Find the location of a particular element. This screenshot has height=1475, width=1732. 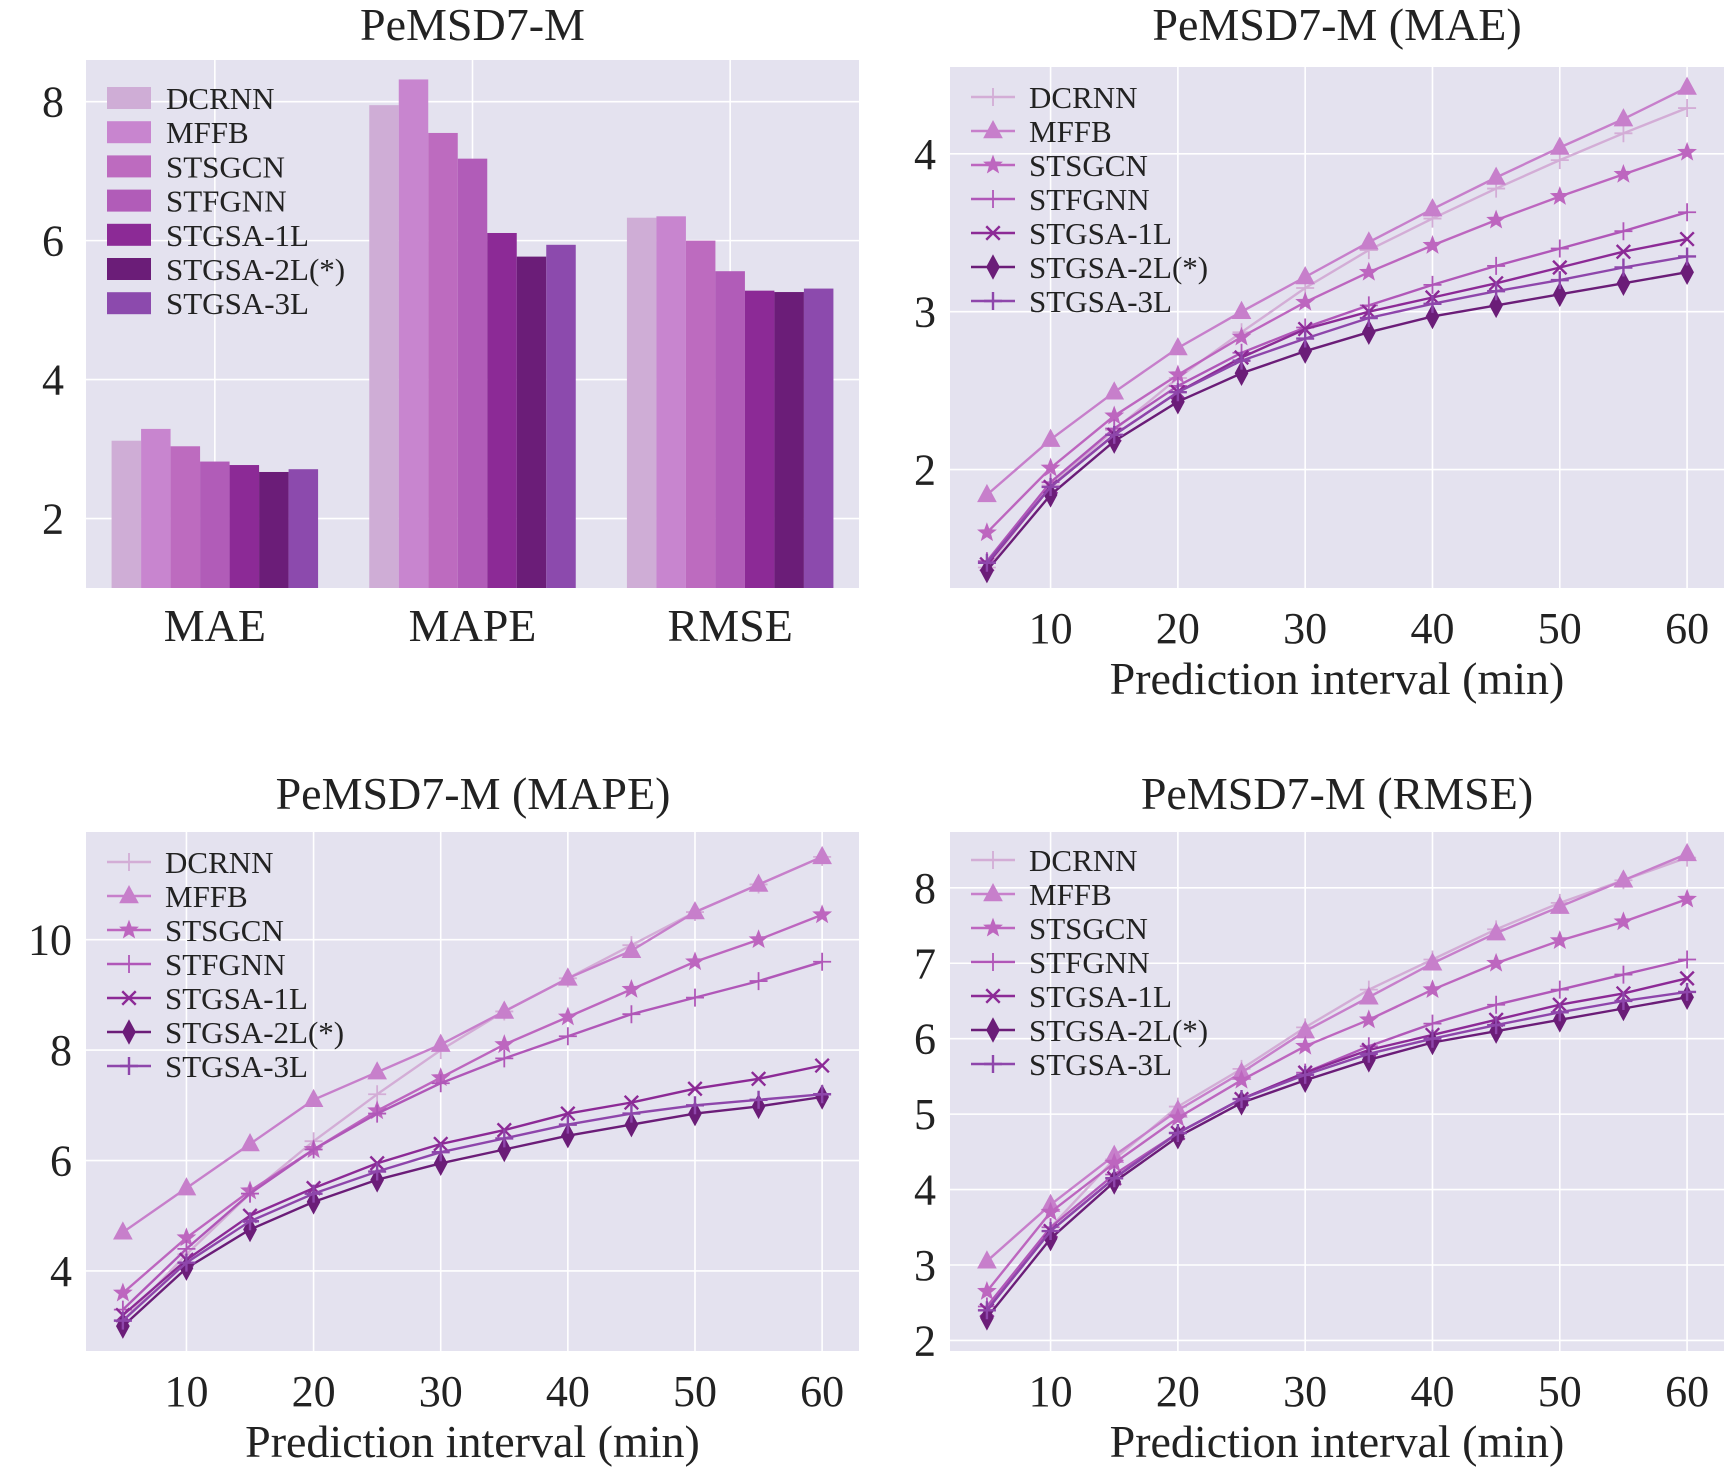

legend-swatch-stgsa-1l is located at coordinates (129, 234).